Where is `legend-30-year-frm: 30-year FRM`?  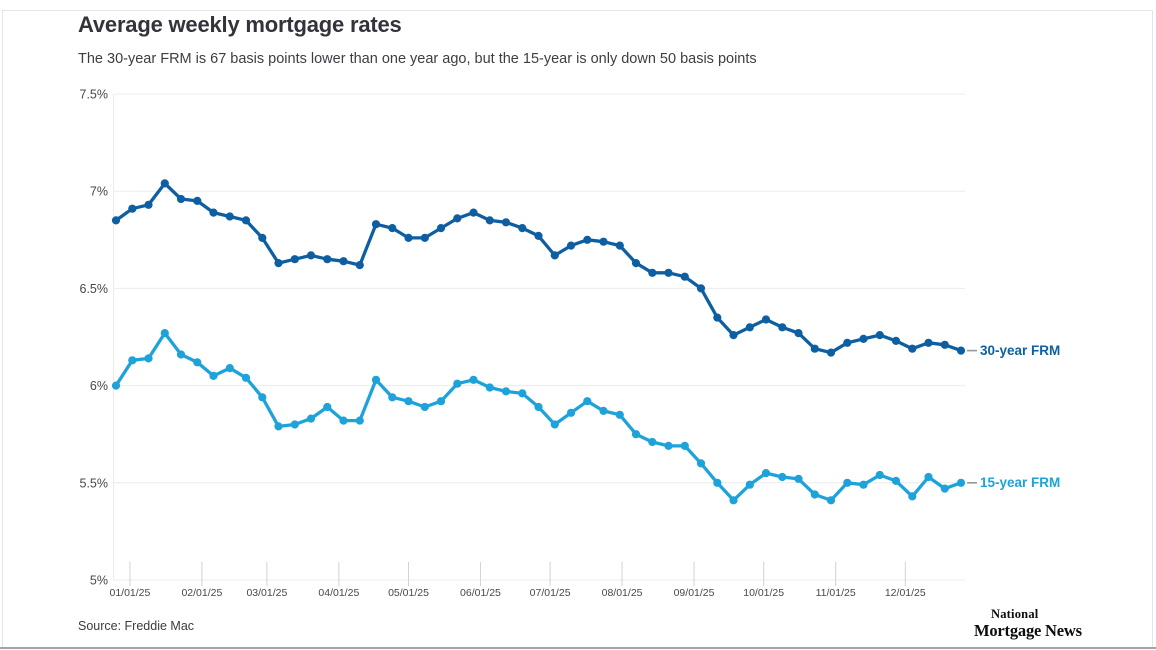 legend-30-year-frm: 30-year FRM is located at coordinates (1020, 350).